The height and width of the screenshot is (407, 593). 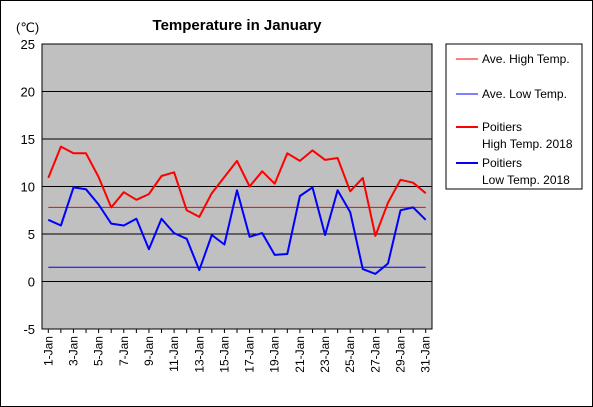 What do you see at coordinates (275, 354) in the screenshot?
I see `x-tick-label: 19-Jan` at bounding box center [275, 354].